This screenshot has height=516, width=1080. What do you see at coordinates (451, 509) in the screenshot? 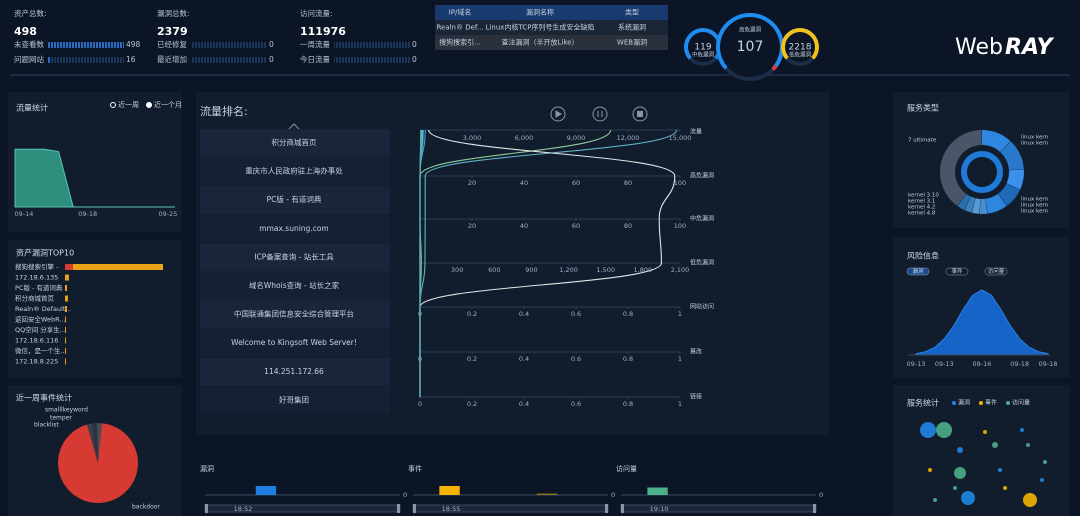
I see `time-label: 18:55` at bounding box center [451, 509].